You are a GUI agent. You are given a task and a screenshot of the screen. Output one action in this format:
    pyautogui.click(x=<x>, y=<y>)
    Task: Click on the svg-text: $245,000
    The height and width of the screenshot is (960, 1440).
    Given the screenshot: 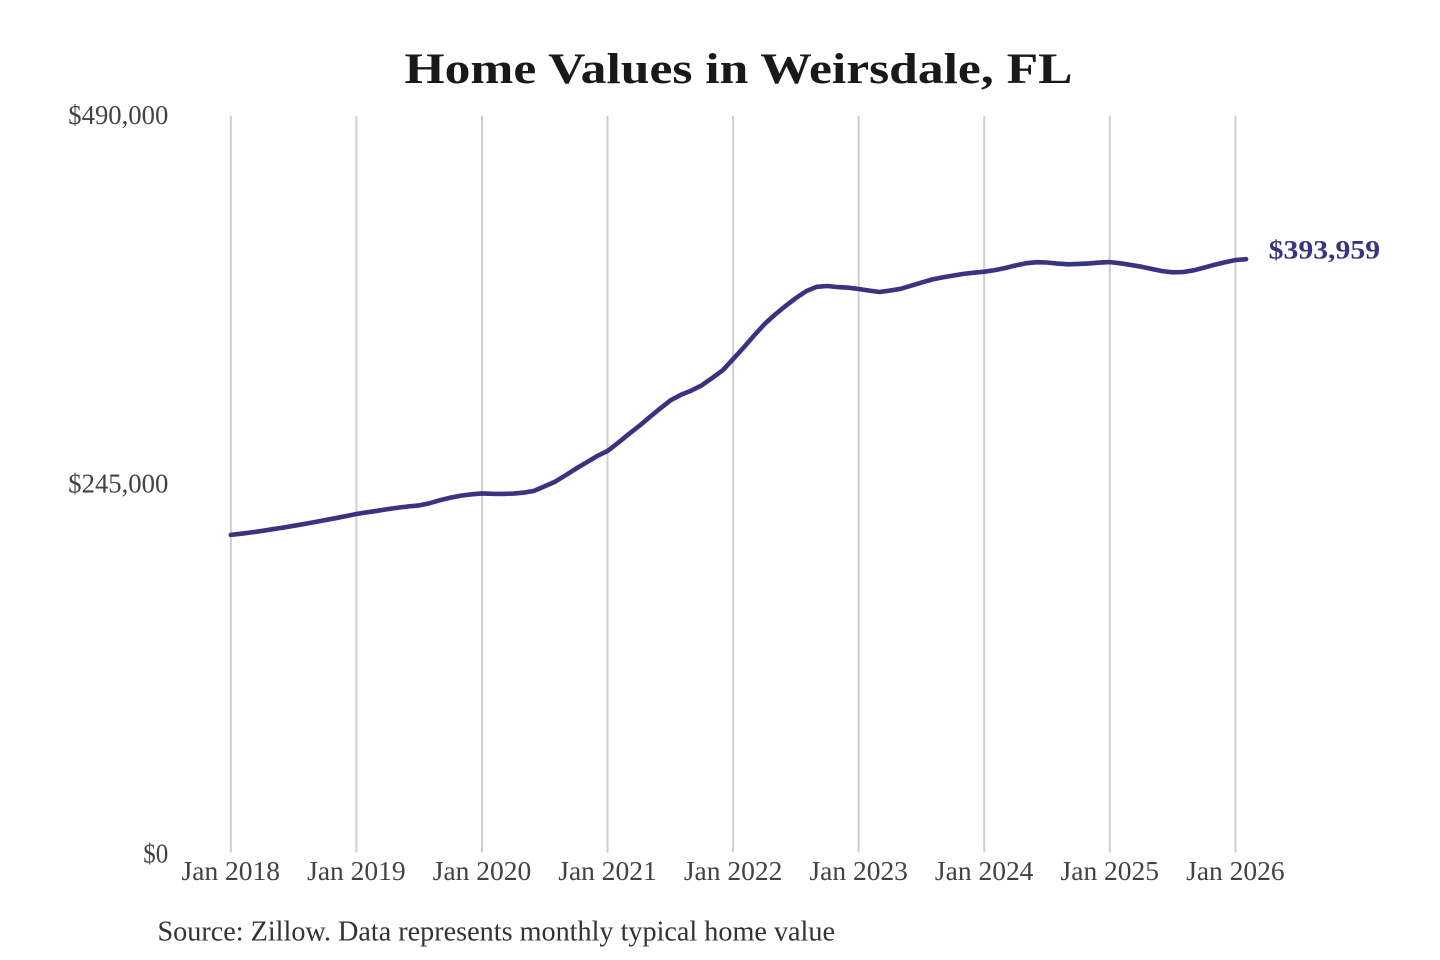 What is the action you would take?
    pyautogui.click(x=118, y=484)
    